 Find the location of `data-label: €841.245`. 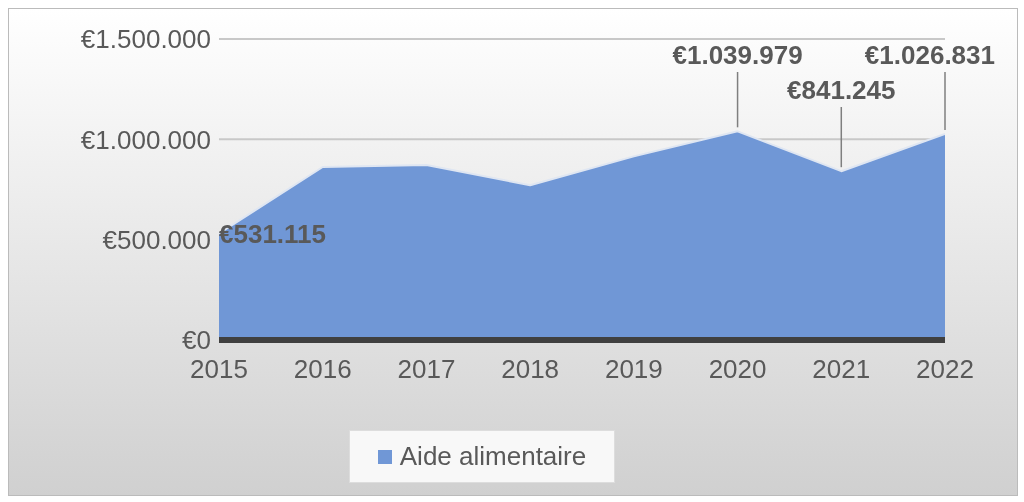

data-label: €841.245 is located at coordinates (841, 90).